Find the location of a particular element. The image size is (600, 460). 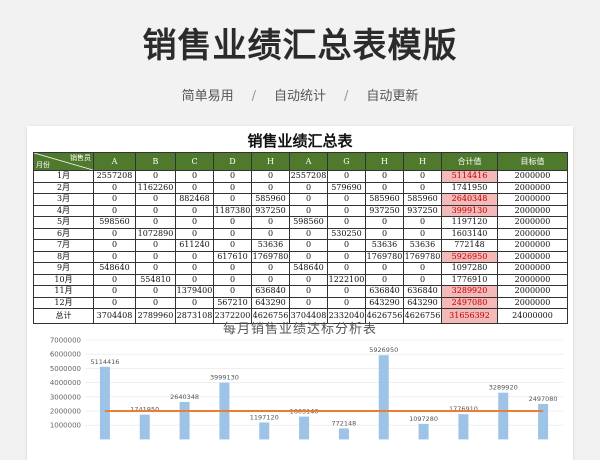

y-tick-label: 4000000 is located at coordinates (65, 383).